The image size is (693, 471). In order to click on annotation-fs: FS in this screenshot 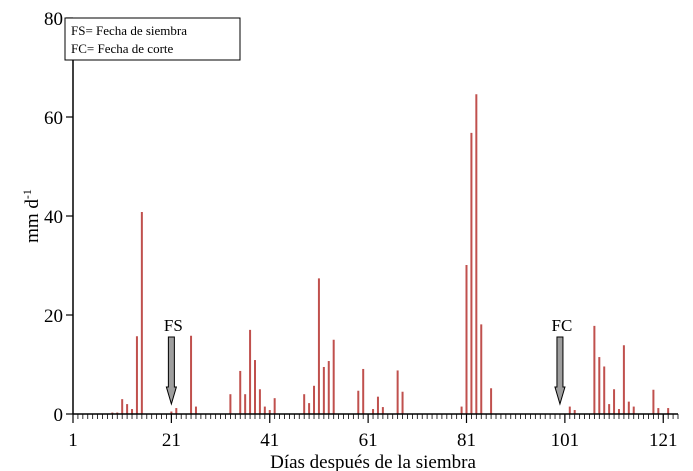, I will do `click(173, 361)`.